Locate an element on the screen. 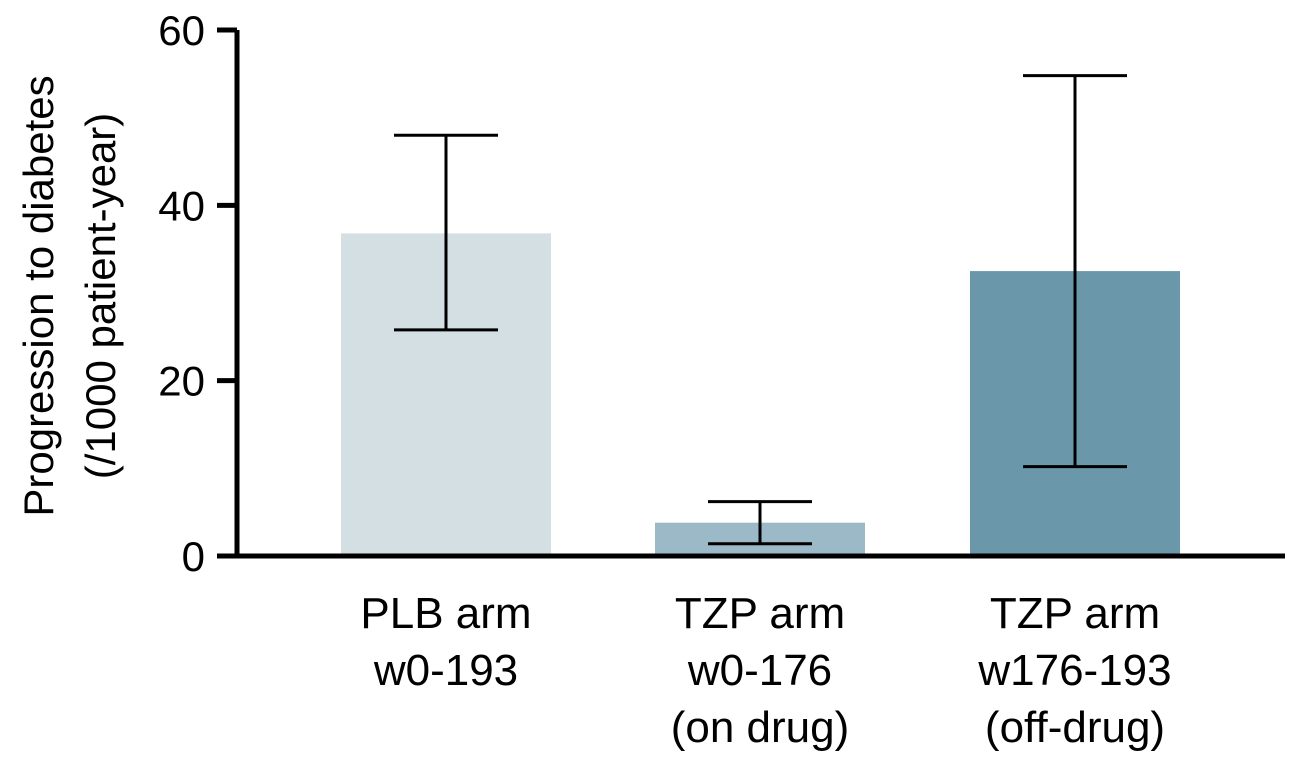  x-category-label-2: TZP arm w0-176 (on drug) is located at coordinates (760, 670).